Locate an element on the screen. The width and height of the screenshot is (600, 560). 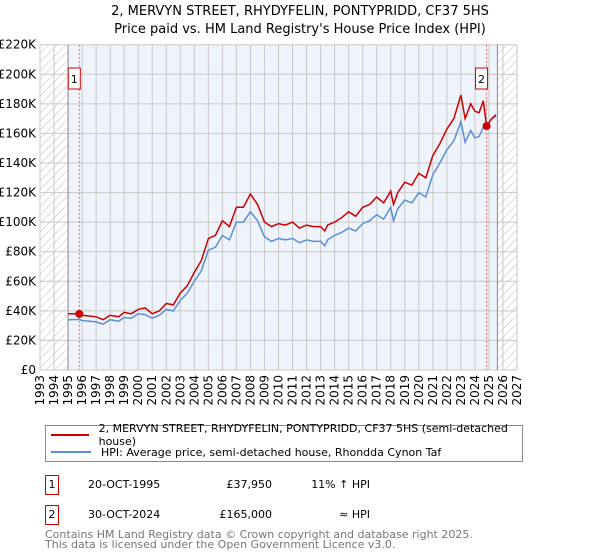
x-tick-label: 2027 is located at coordinates (517, 390).